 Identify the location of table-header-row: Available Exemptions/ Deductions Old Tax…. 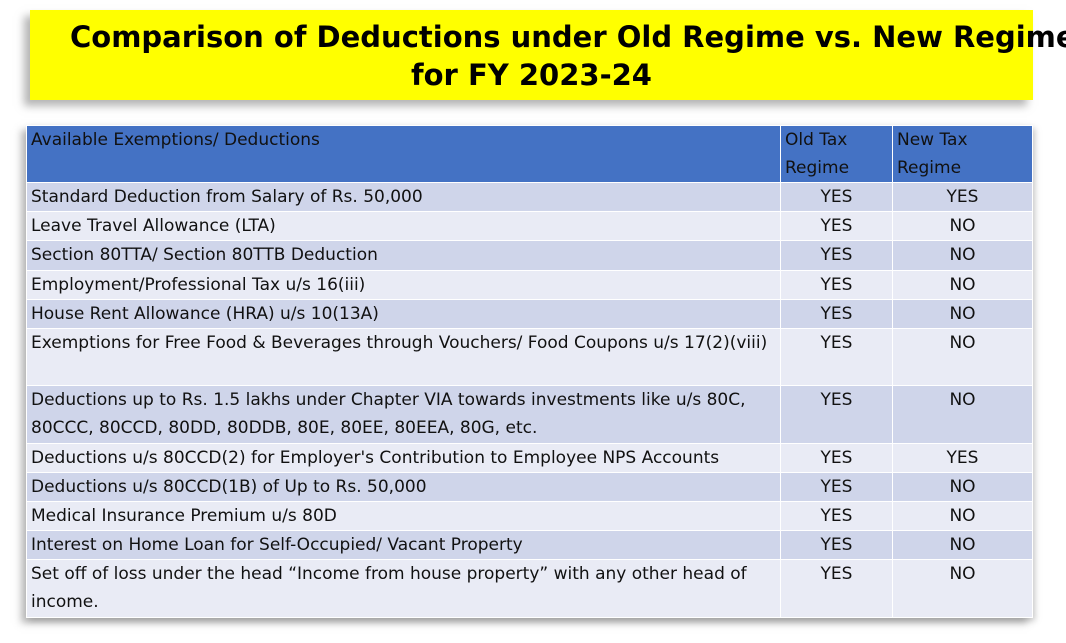
(529, 154).